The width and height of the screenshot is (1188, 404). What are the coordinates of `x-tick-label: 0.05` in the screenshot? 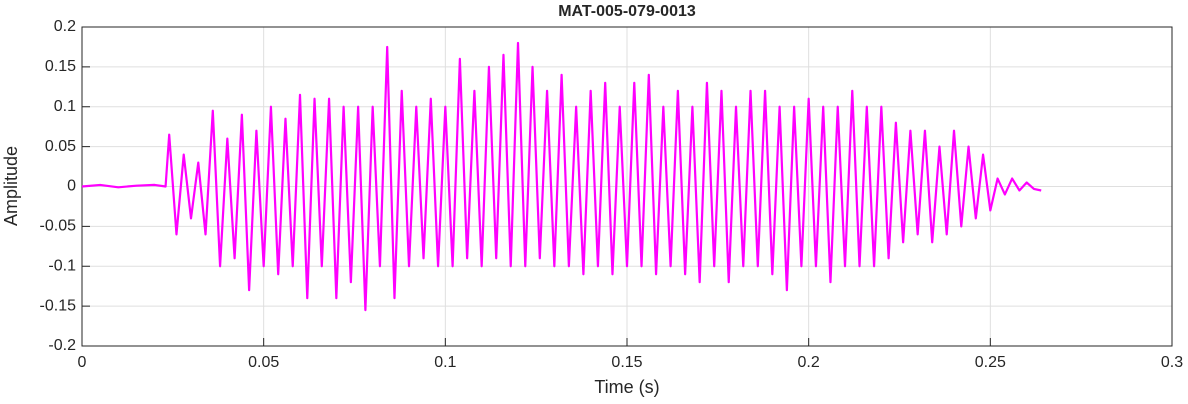 It's located at (263, 362).